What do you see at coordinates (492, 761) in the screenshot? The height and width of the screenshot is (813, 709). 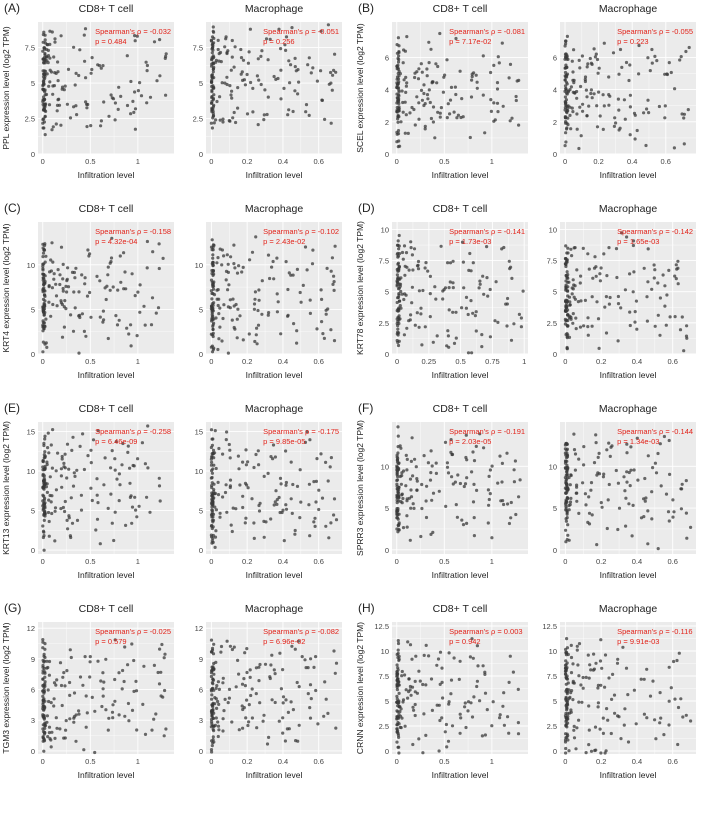 I see `x-tick-label: 1` at bounding box center [492, 761].